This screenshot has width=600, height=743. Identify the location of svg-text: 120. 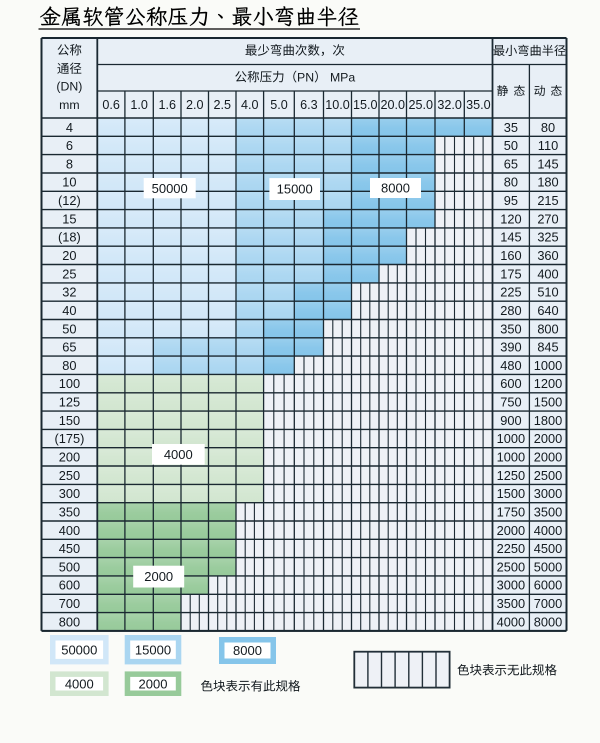
(510, 218).